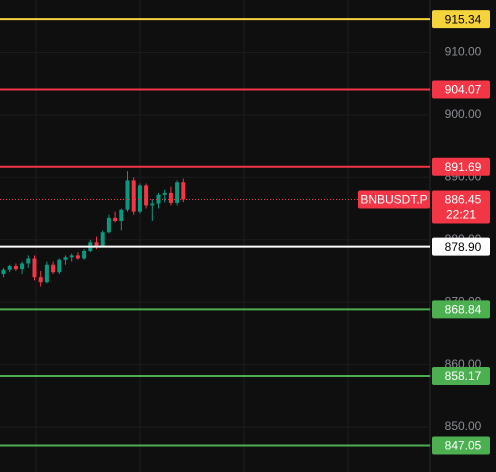  I want to click on level-label: 858.17, so click(463, 376).